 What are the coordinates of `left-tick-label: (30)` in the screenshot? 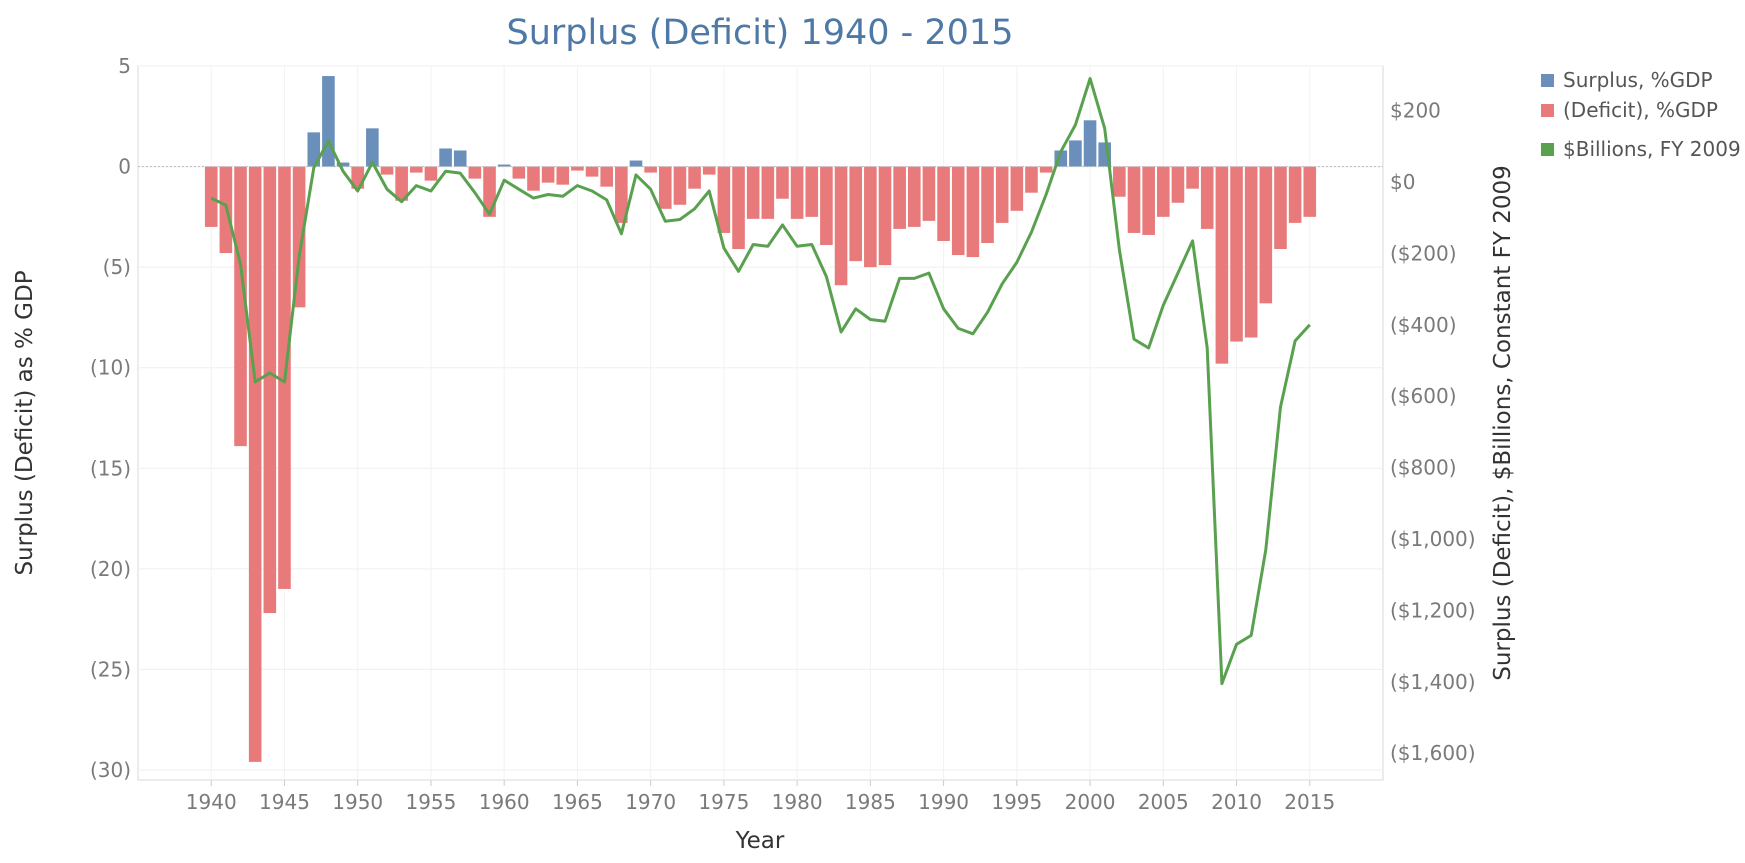 It's located at (110, 770).